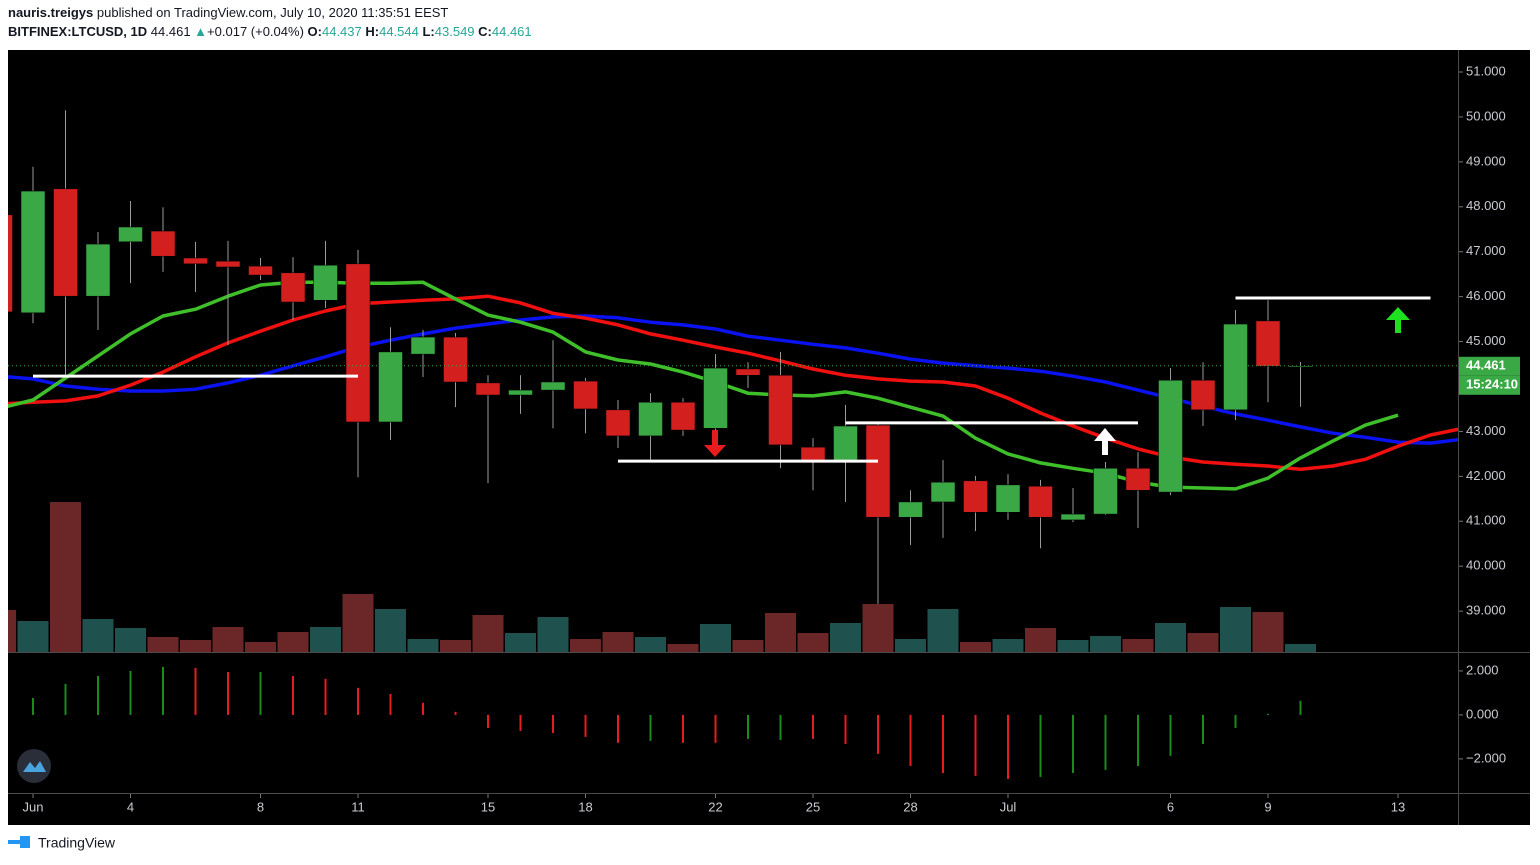 The height and width of the screenshot is (865, 1540). Describe the element at coordinates (1492, 384) in the screenshot. I see `countdown-label: 15:24:10` at that location.